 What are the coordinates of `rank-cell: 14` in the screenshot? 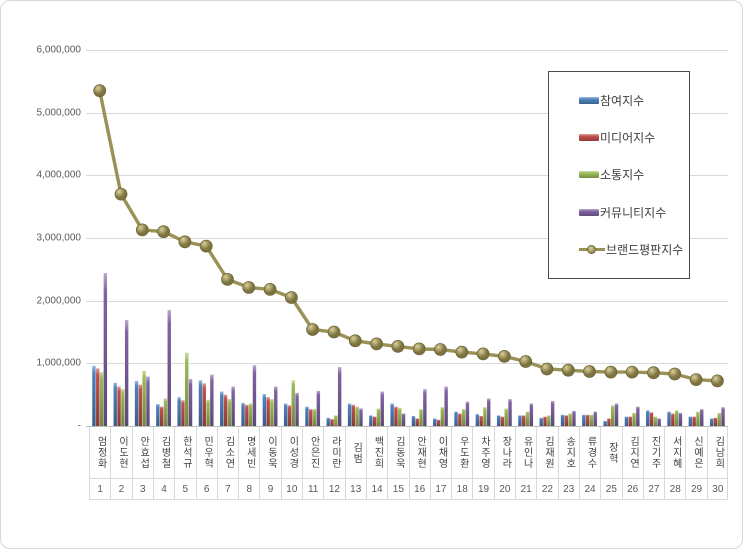 It's located at (376, 489).